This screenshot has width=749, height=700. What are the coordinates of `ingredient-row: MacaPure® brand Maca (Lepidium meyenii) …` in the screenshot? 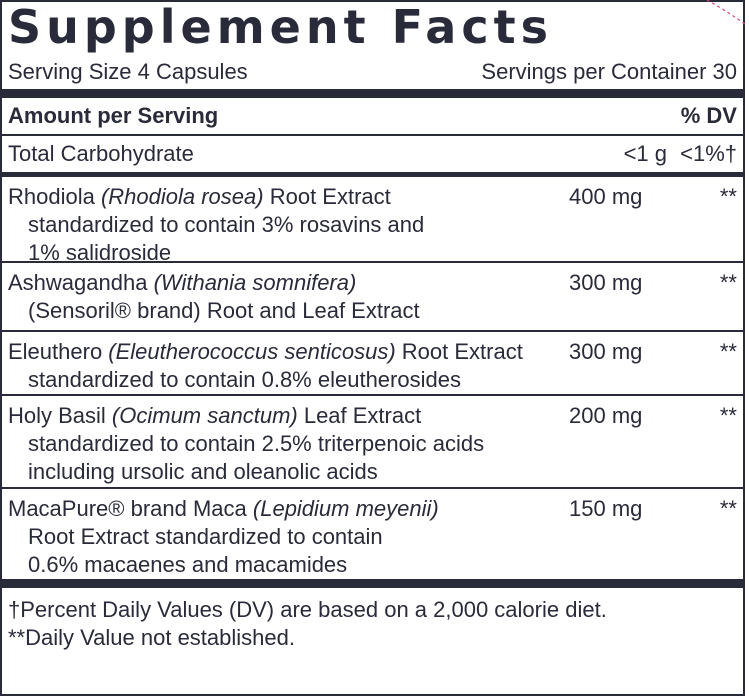 It's located at (372, 534).